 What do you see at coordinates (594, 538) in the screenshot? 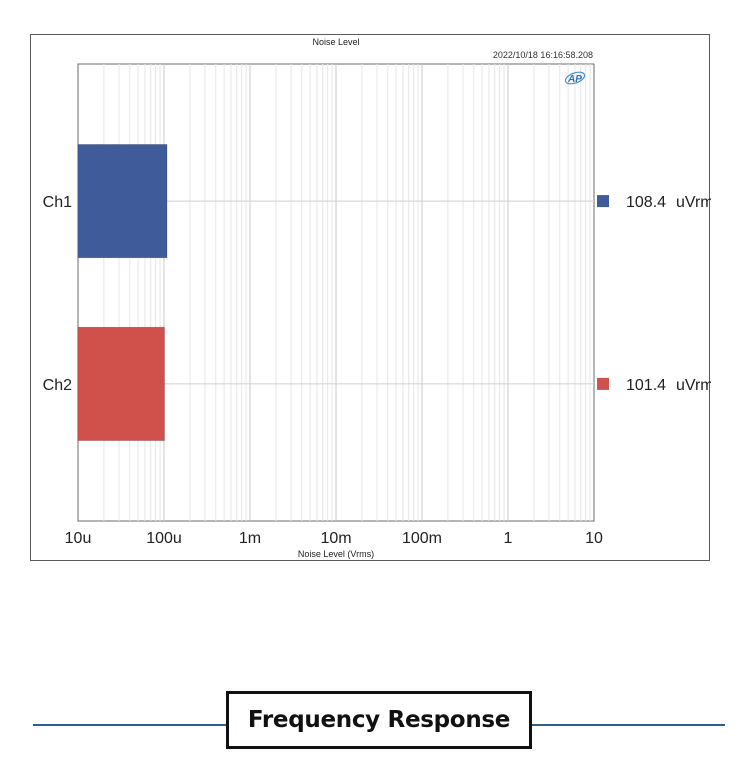
I see `x-tick-label: 10` at bounding box center [594, 538].